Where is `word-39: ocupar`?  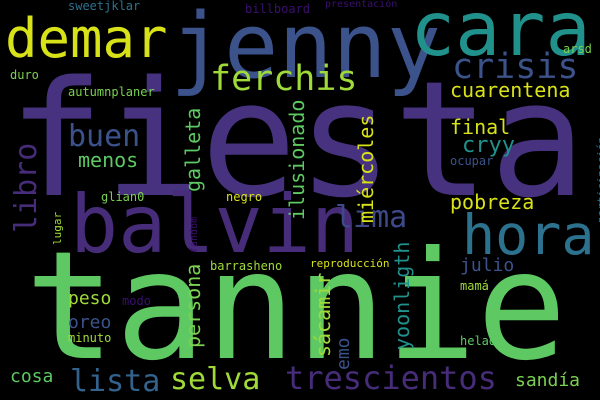 word-39: ocupar is located at coordinates (472, 161).